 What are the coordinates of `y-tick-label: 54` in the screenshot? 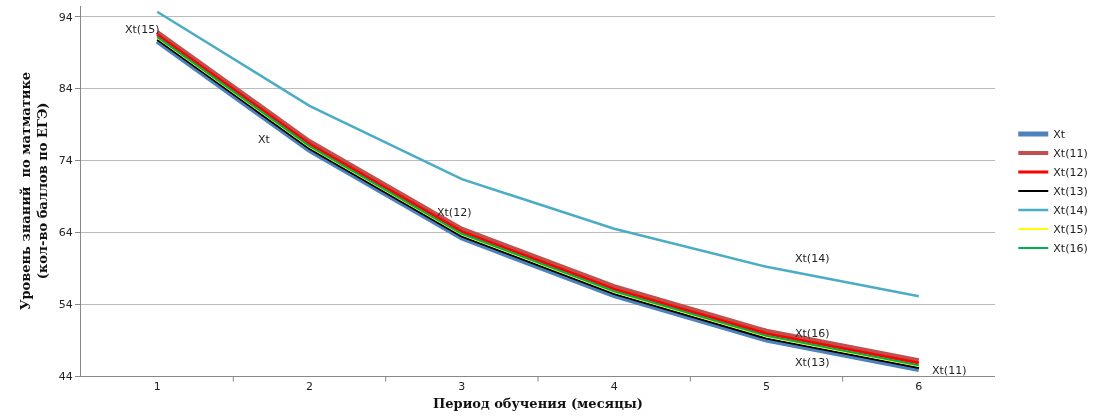 It's located at (65, 305).